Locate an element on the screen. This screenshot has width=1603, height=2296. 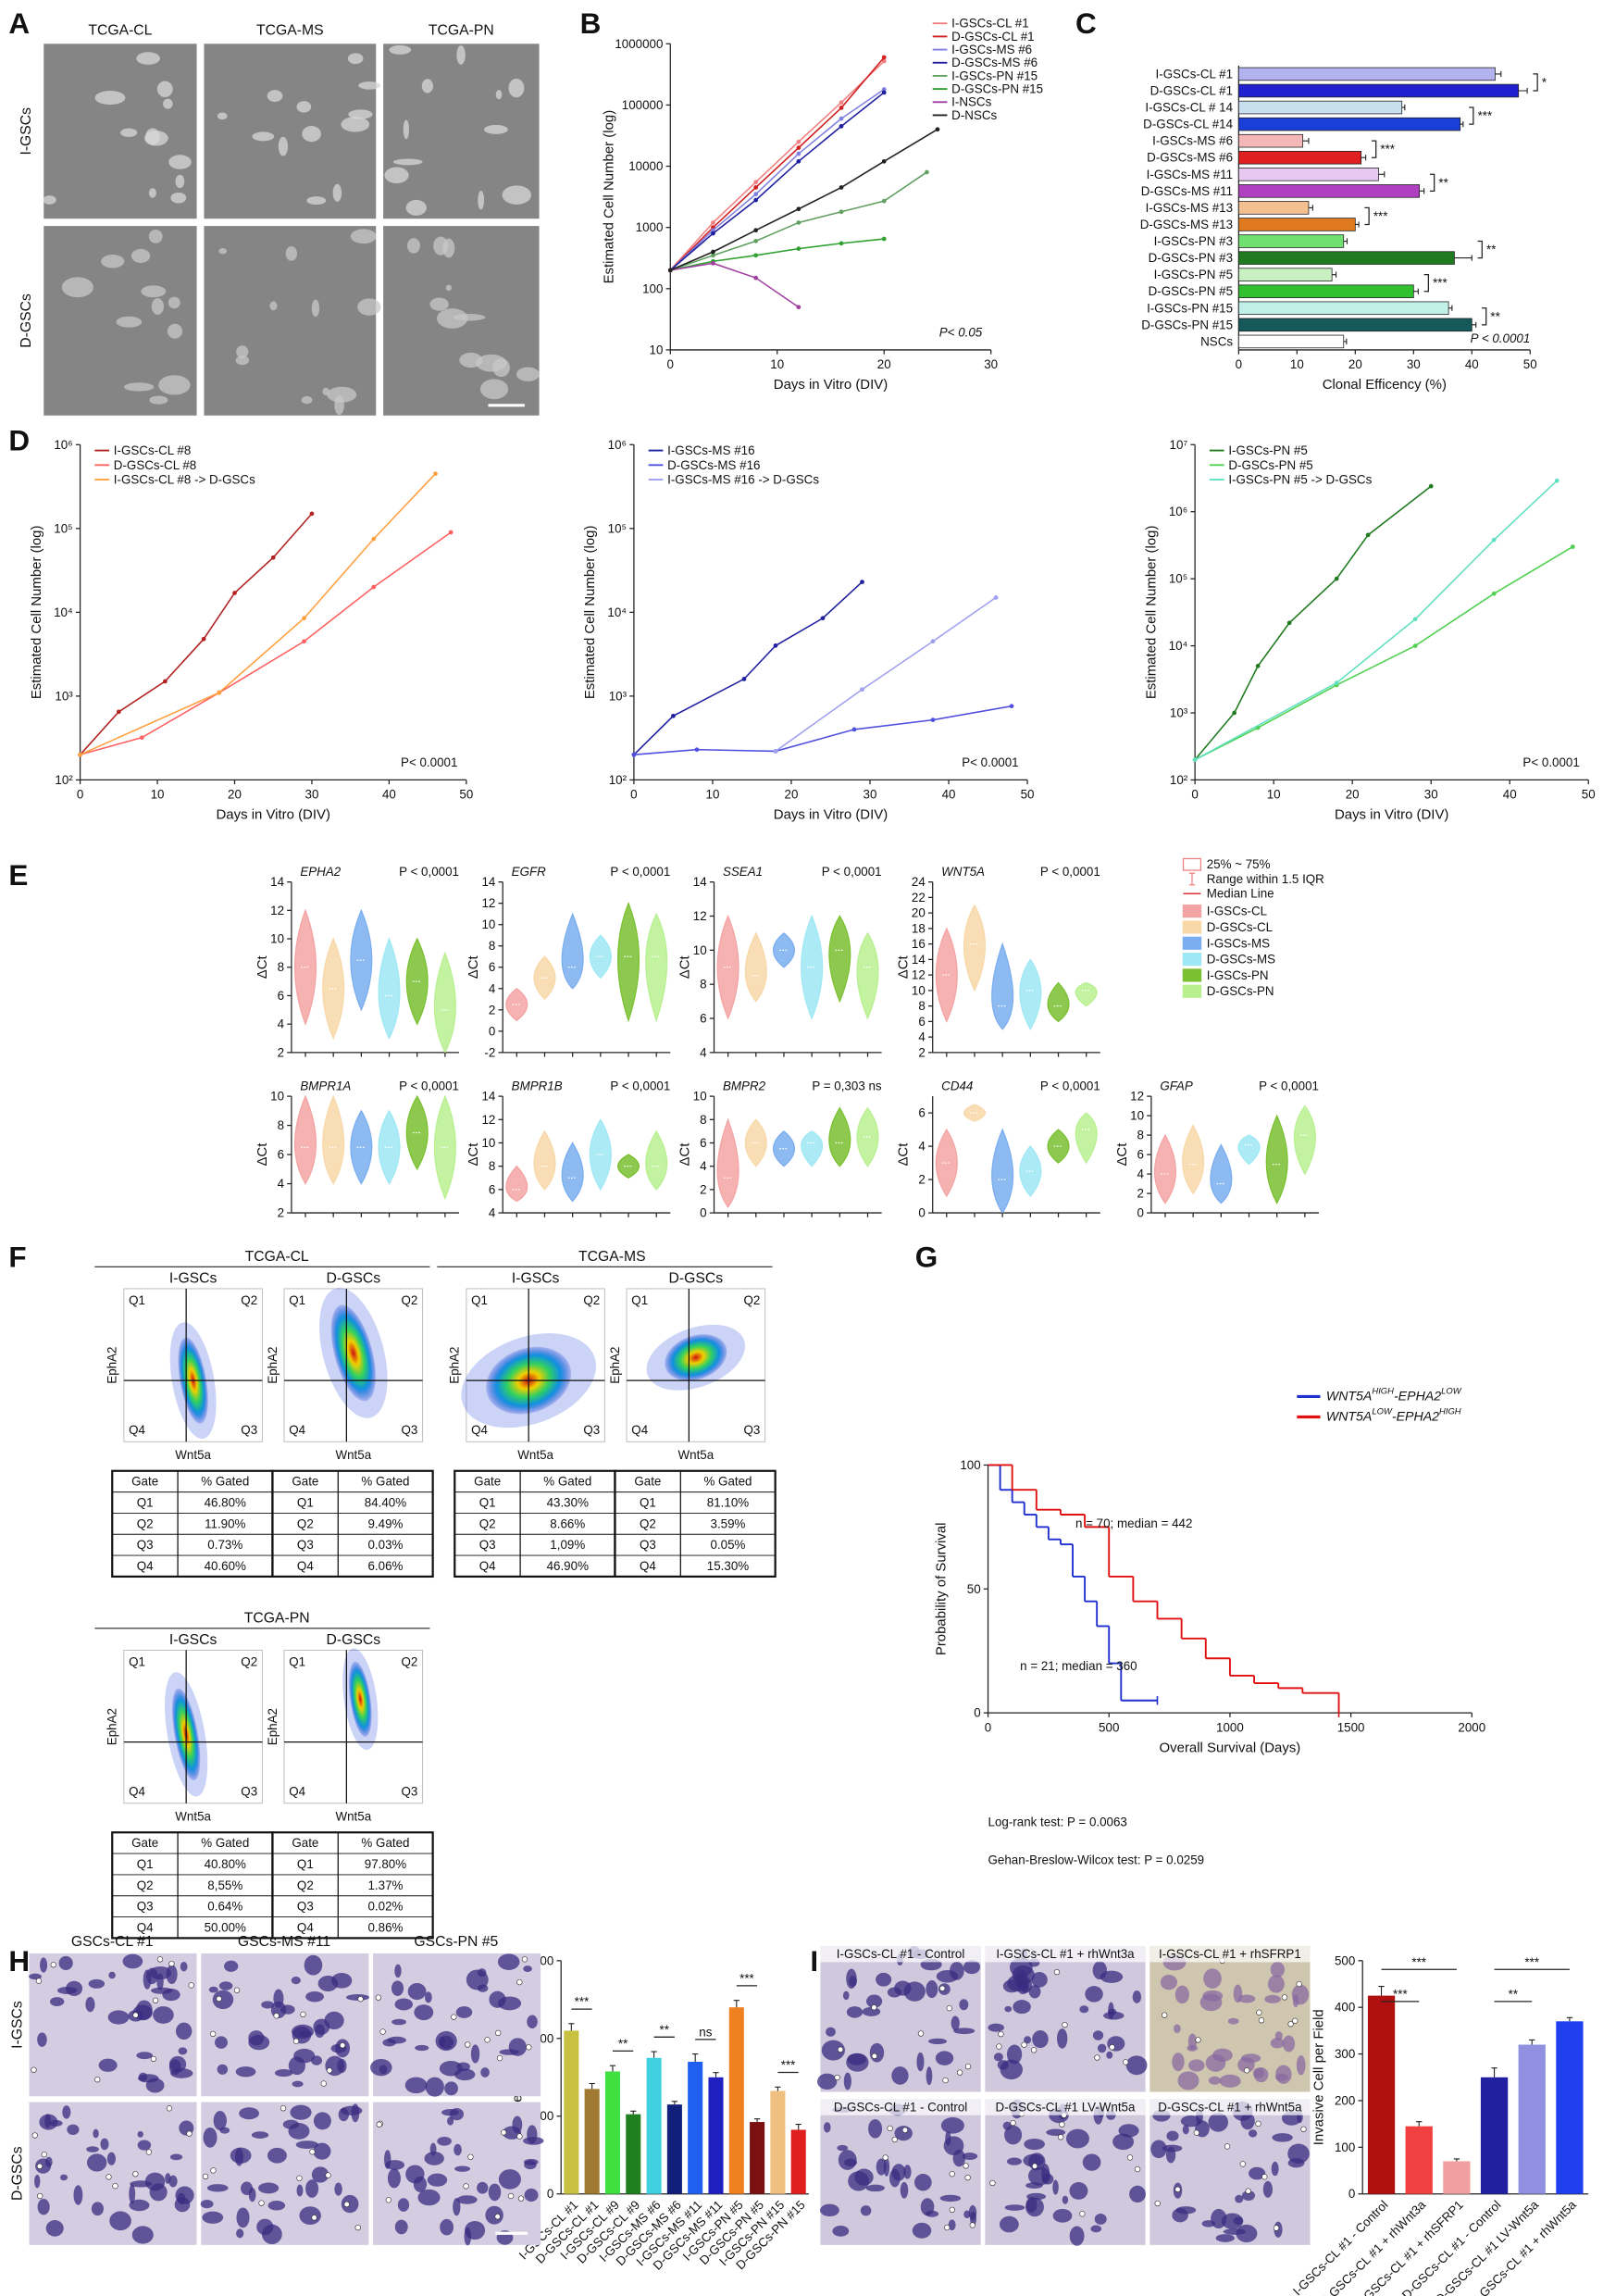
caption-bg is located at coordinates (1065, 2107).